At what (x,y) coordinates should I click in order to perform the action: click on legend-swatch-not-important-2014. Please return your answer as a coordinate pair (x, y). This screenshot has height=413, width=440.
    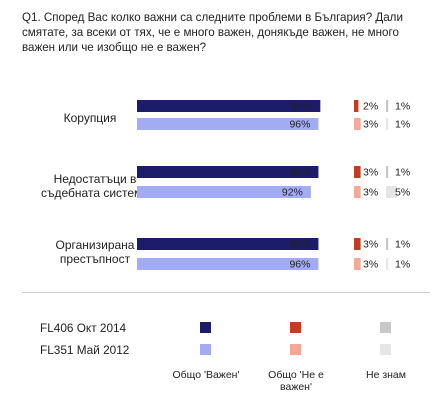
    Looking at the image, I should click on (295, 327).